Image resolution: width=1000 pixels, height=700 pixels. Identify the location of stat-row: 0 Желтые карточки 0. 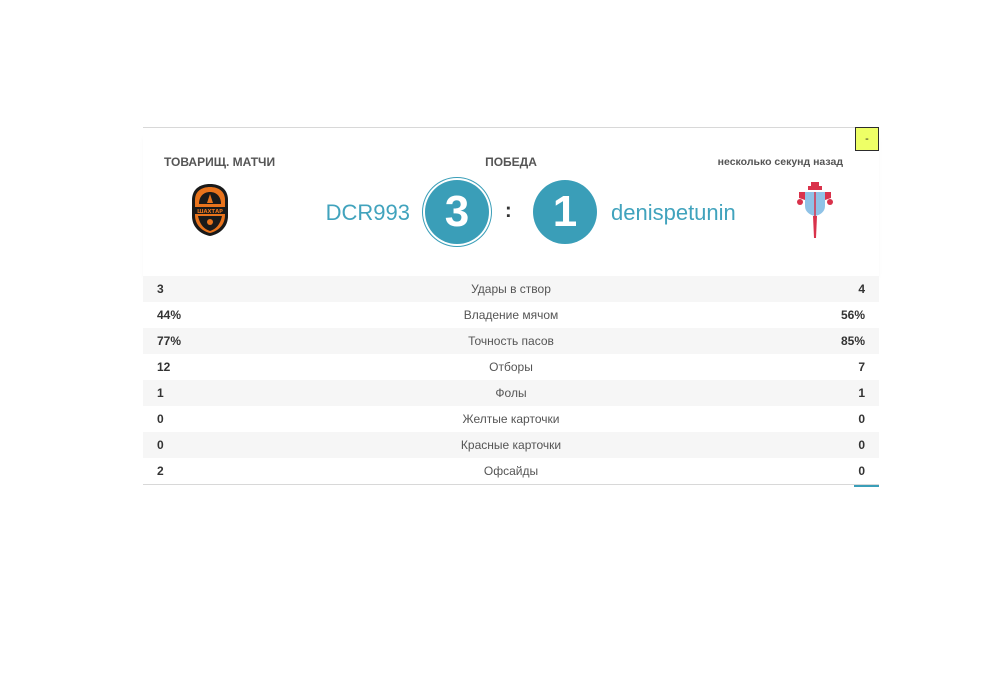
(511, 419).